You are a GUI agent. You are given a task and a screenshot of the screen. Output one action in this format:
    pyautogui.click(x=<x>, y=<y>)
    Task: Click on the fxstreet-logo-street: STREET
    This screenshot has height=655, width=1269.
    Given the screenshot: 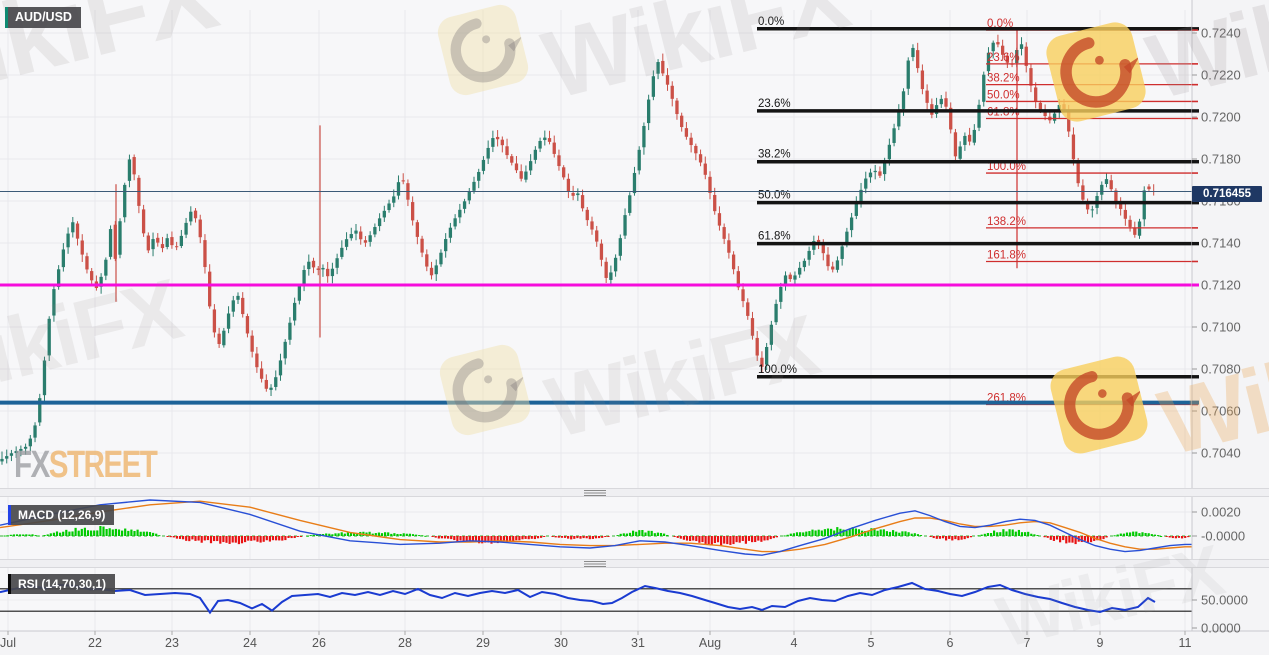 What is the action you would take?
    pyautogui.click(x=103, y=465)
    